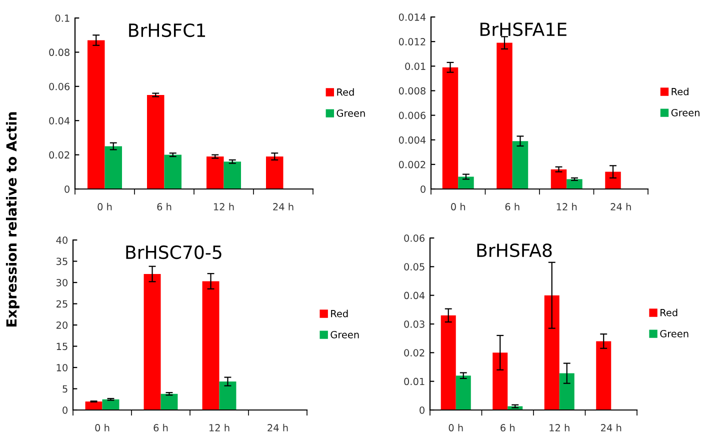  What do you see at coordinates (62, 282) in the screenshot?
I see `y-tick-label: 30` at bounding box center [62, 282].